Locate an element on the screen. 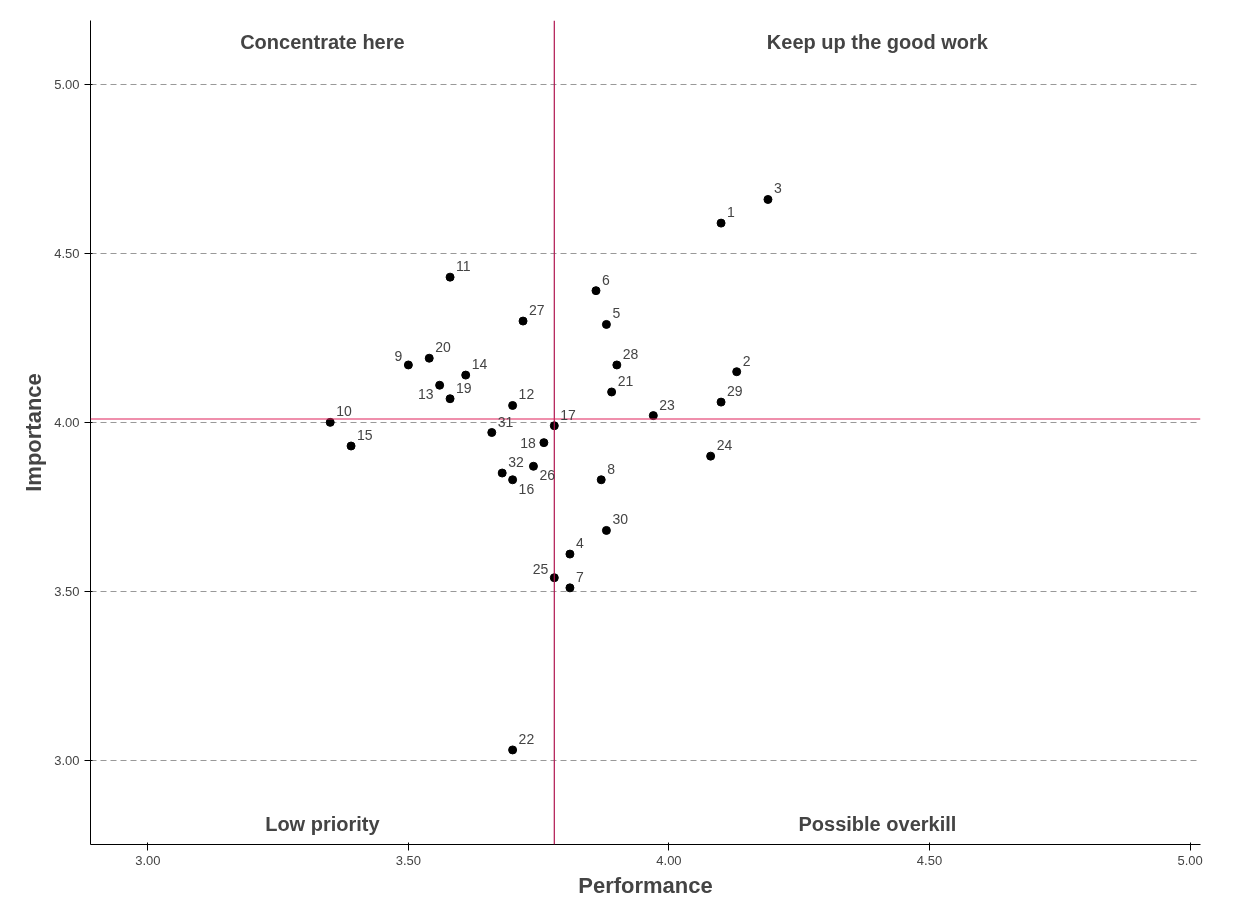 This screenshot has height=910, width=1248. annotation: 3 is located at coordinates (777, 188).